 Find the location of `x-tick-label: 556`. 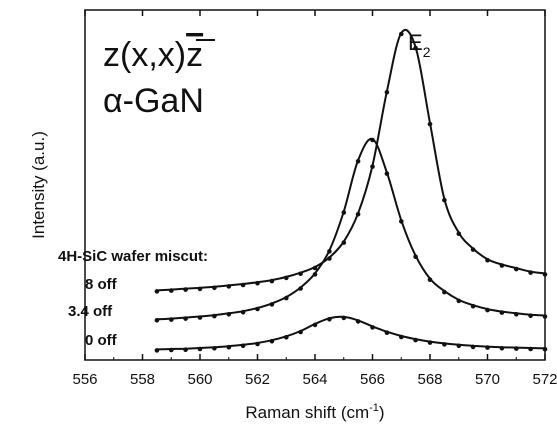

x-tick-label: 556 is located at coordinates (84, 379).